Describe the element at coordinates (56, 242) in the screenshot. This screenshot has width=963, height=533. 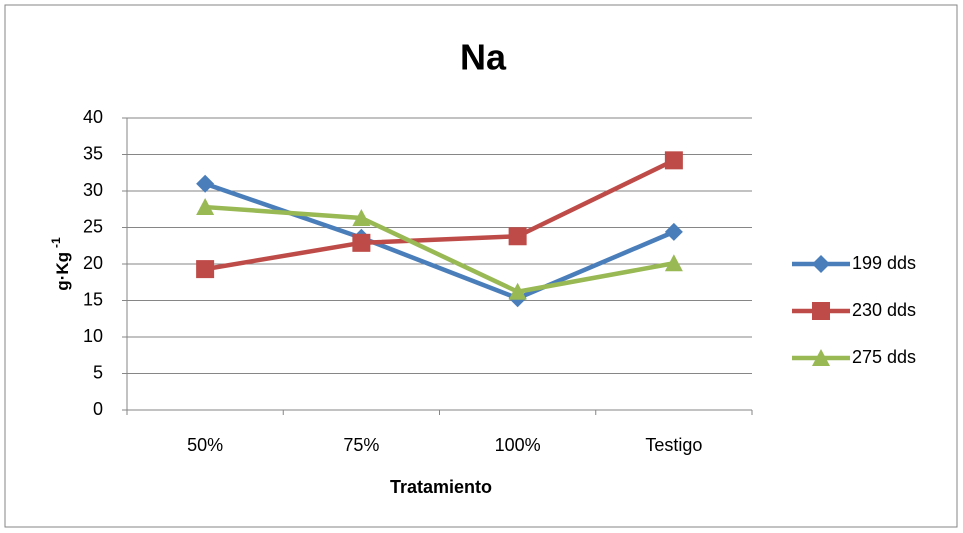
I see `y-axis-label-sup: -1` at that location.